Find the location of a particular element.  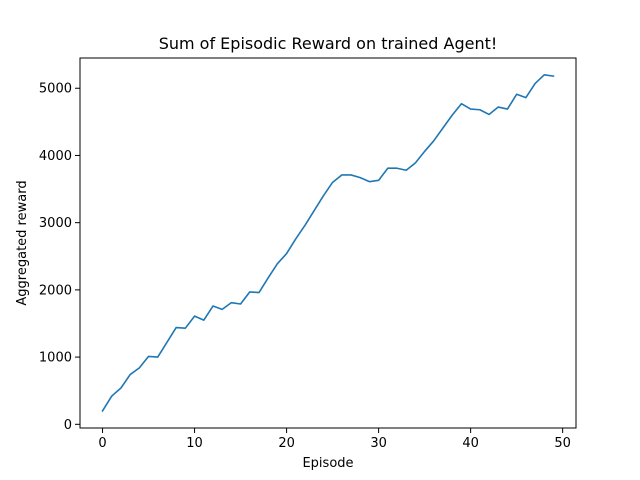

y-tick-label: 4000 is located at coordinates (55, 156).